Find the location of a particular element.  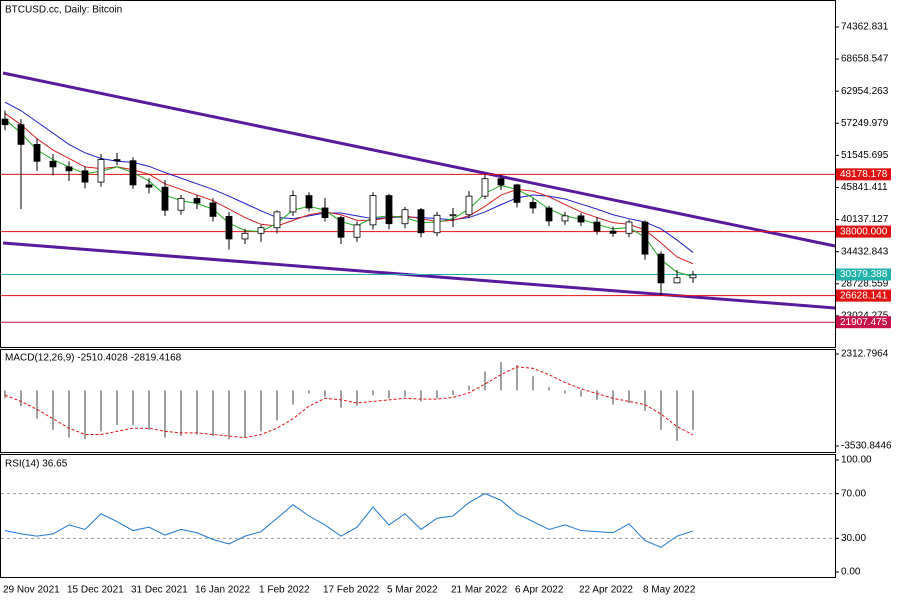

x-tick-label: 8 May 2022 is located at coordinates (669, 590).